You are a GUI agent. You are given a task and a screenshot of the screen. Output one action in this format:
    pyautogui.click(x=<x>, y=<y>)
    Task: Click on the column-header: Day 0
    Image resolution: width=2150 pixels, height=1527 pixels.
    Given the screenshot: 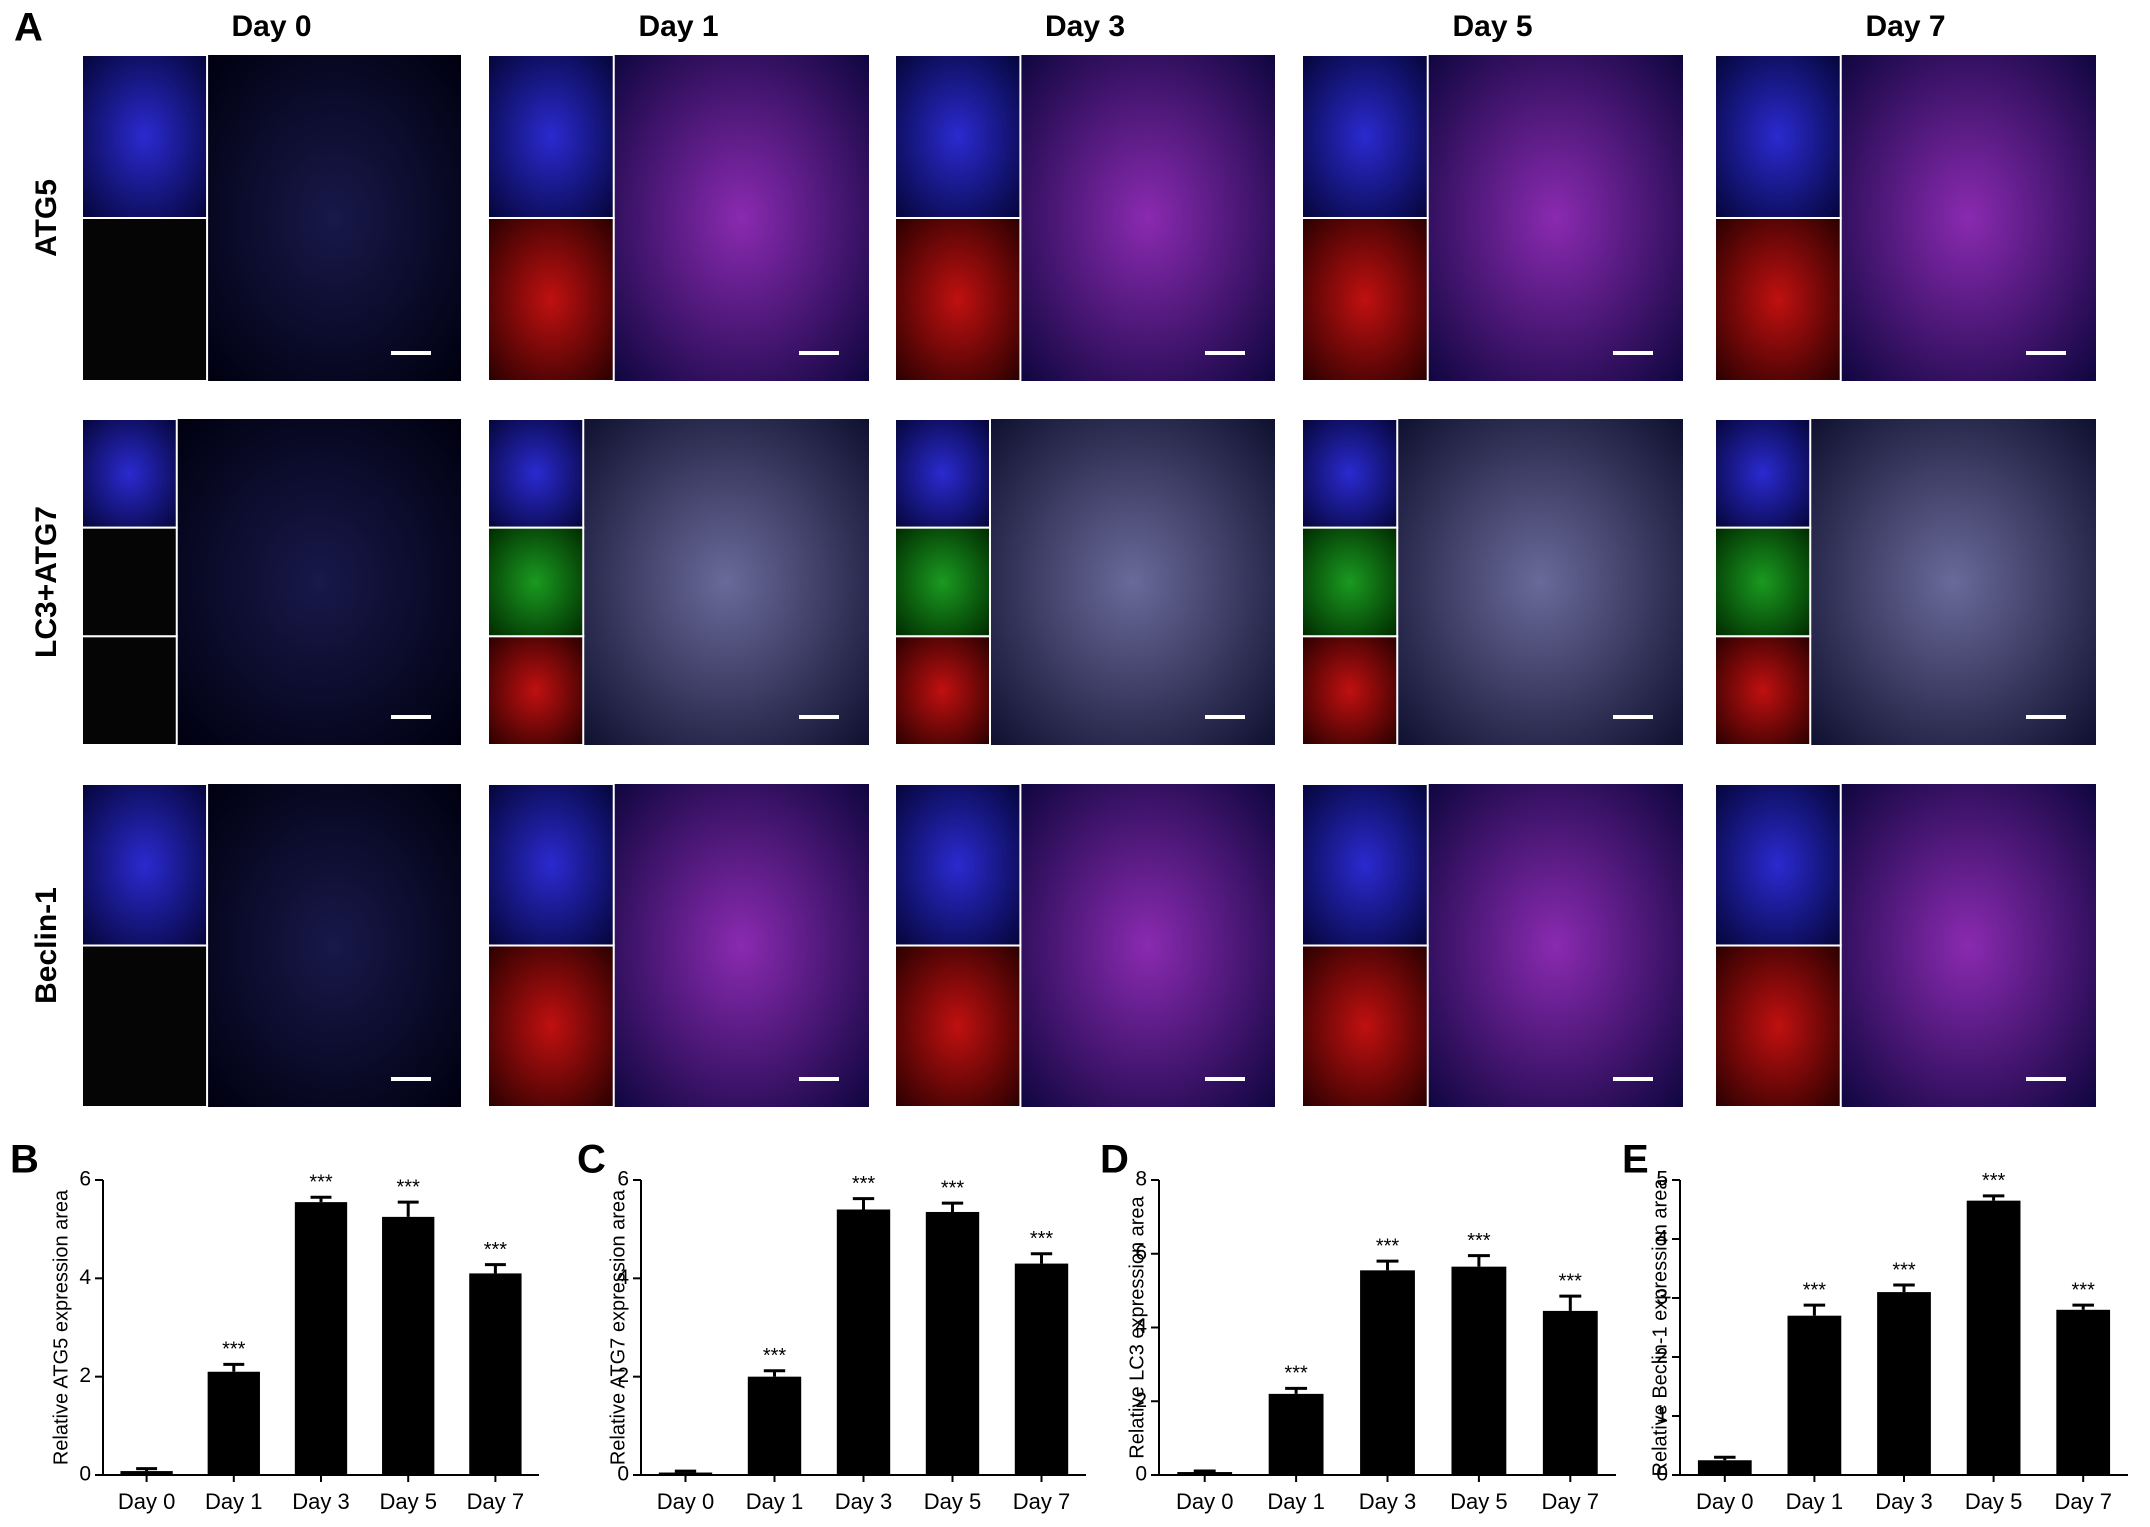 What is the action you would take?
    pyautogui.click(x=271, y=26)
    